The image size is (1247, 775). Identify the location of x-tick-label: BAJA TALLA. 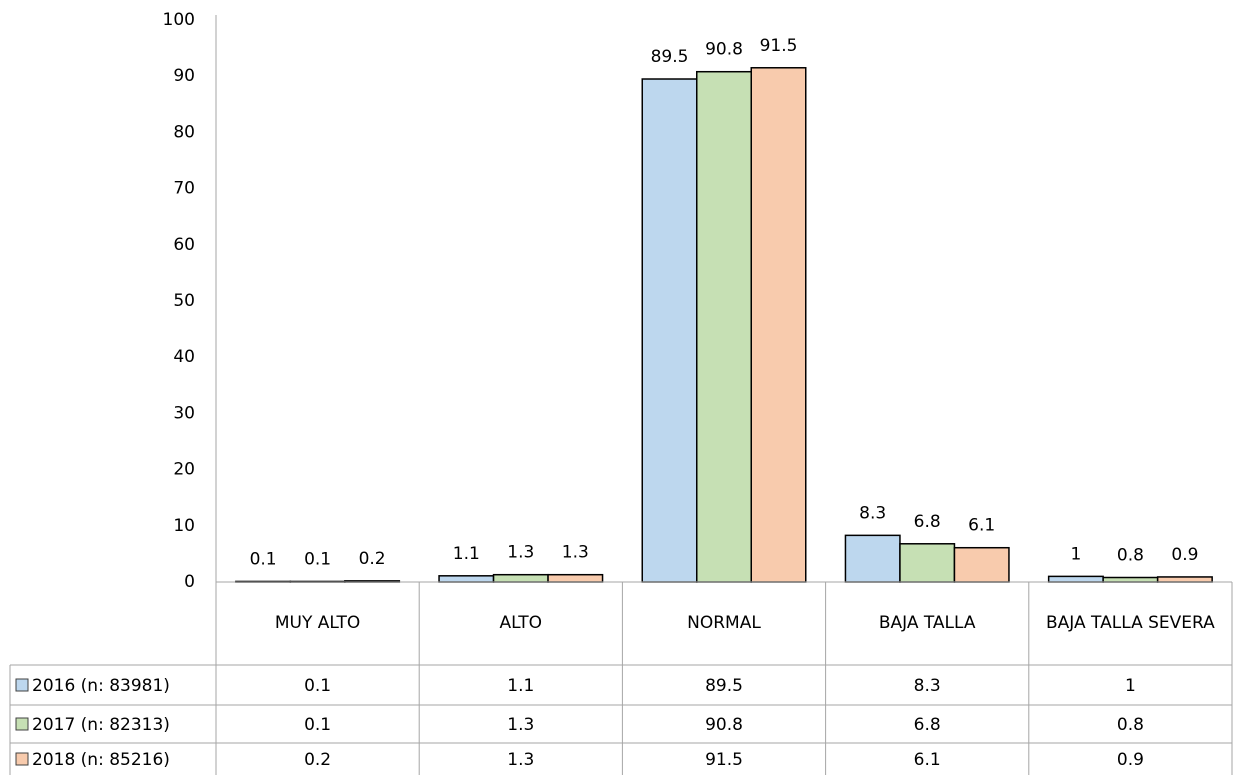
(927, 622).